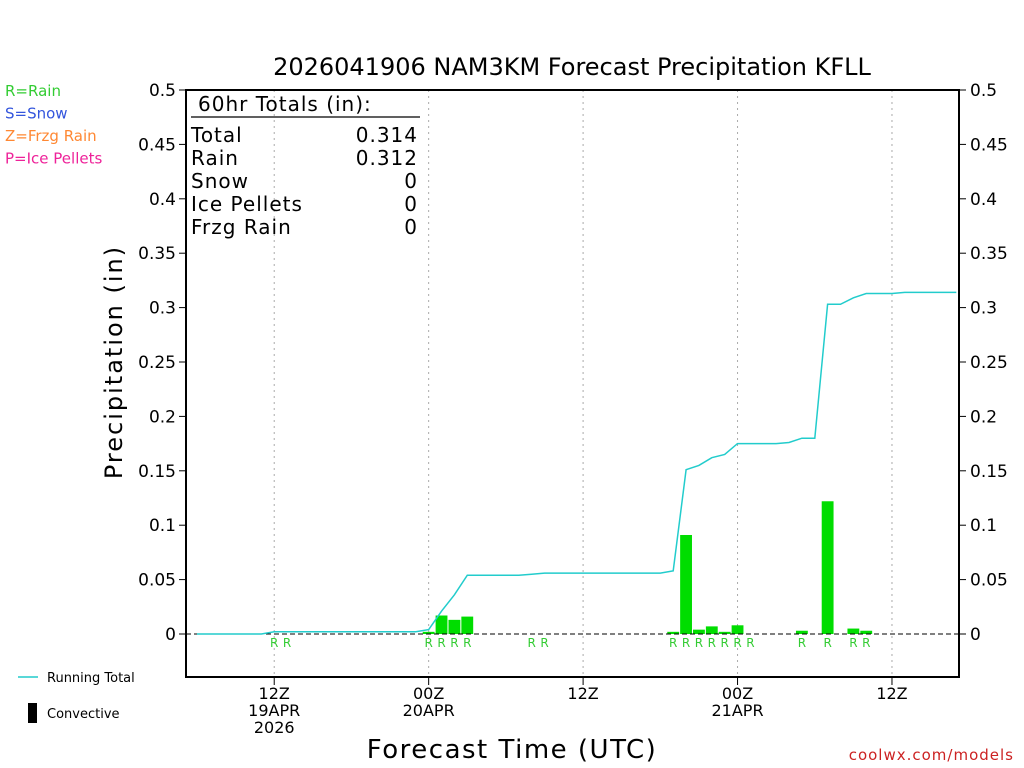 This screenshot has width=1024, height=768. What do you see at coordinates (989, 581) in the screenshot?
I see `y-tick-label-right: 0.05` at bounding box center [989, 581].